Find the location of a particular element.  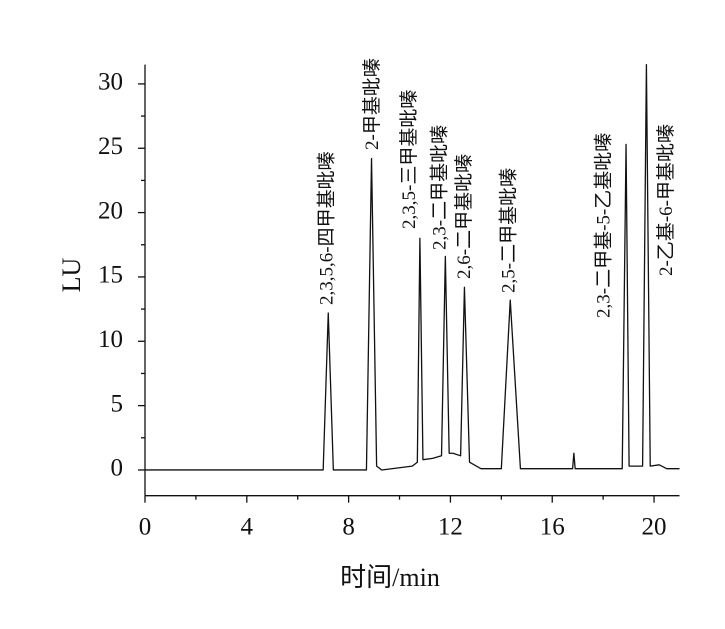

x-tick-label: 4 is located at coordinates (247, 526).